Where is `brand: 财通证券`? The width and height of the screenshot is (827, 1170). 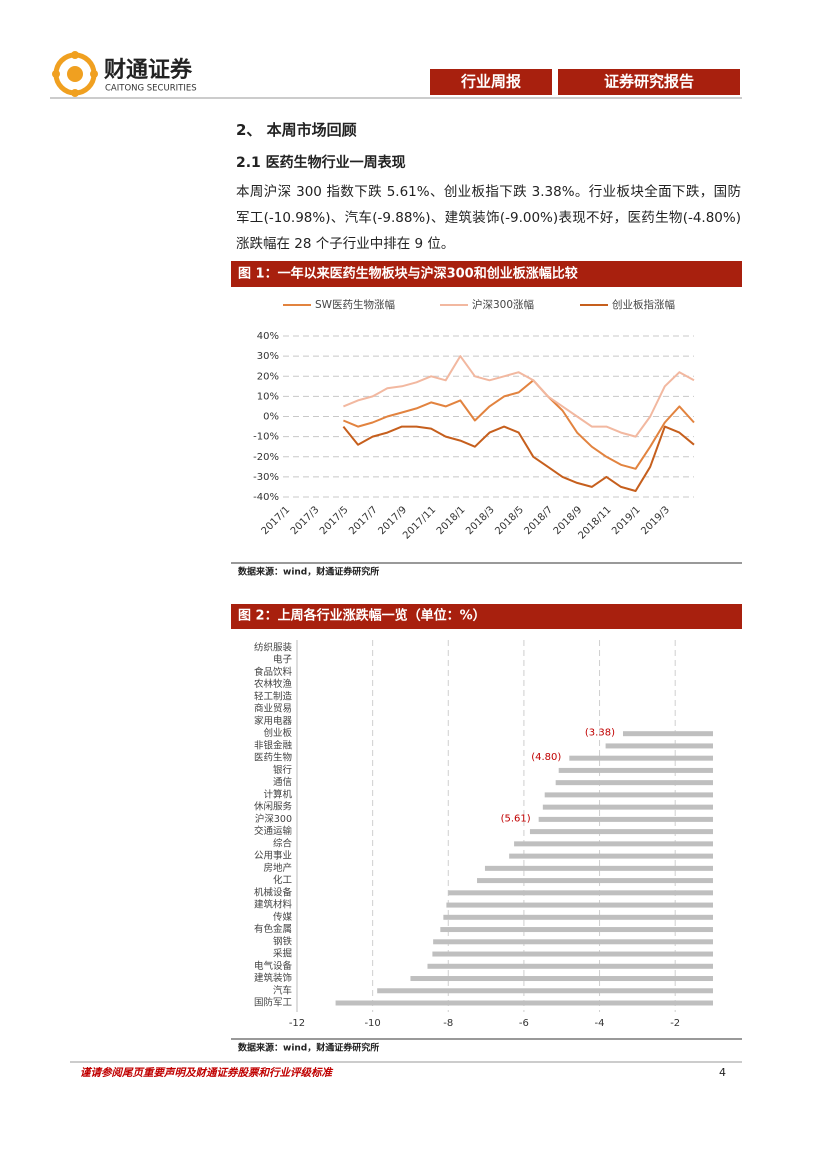
brand: 财通证券 is located at coordinates (148, 70).